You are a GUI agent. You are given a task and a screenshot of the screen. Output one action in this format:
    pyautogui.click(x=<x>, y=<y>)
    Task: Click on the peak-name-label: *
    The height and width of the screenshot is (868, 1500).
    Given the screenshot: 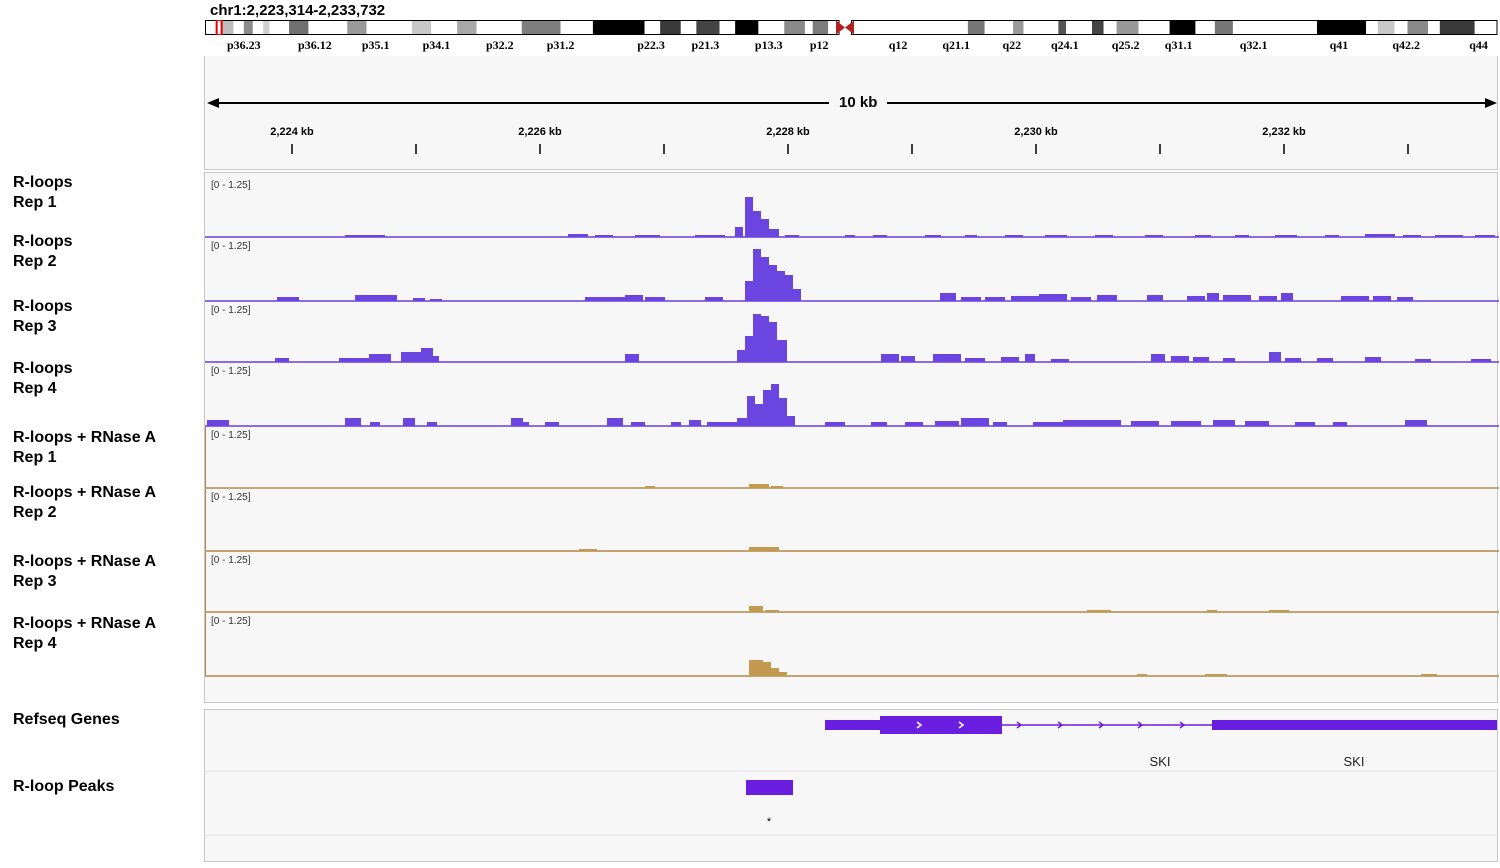 What is the action you would take?
    pyautogui.click(x=769, y=822)
    